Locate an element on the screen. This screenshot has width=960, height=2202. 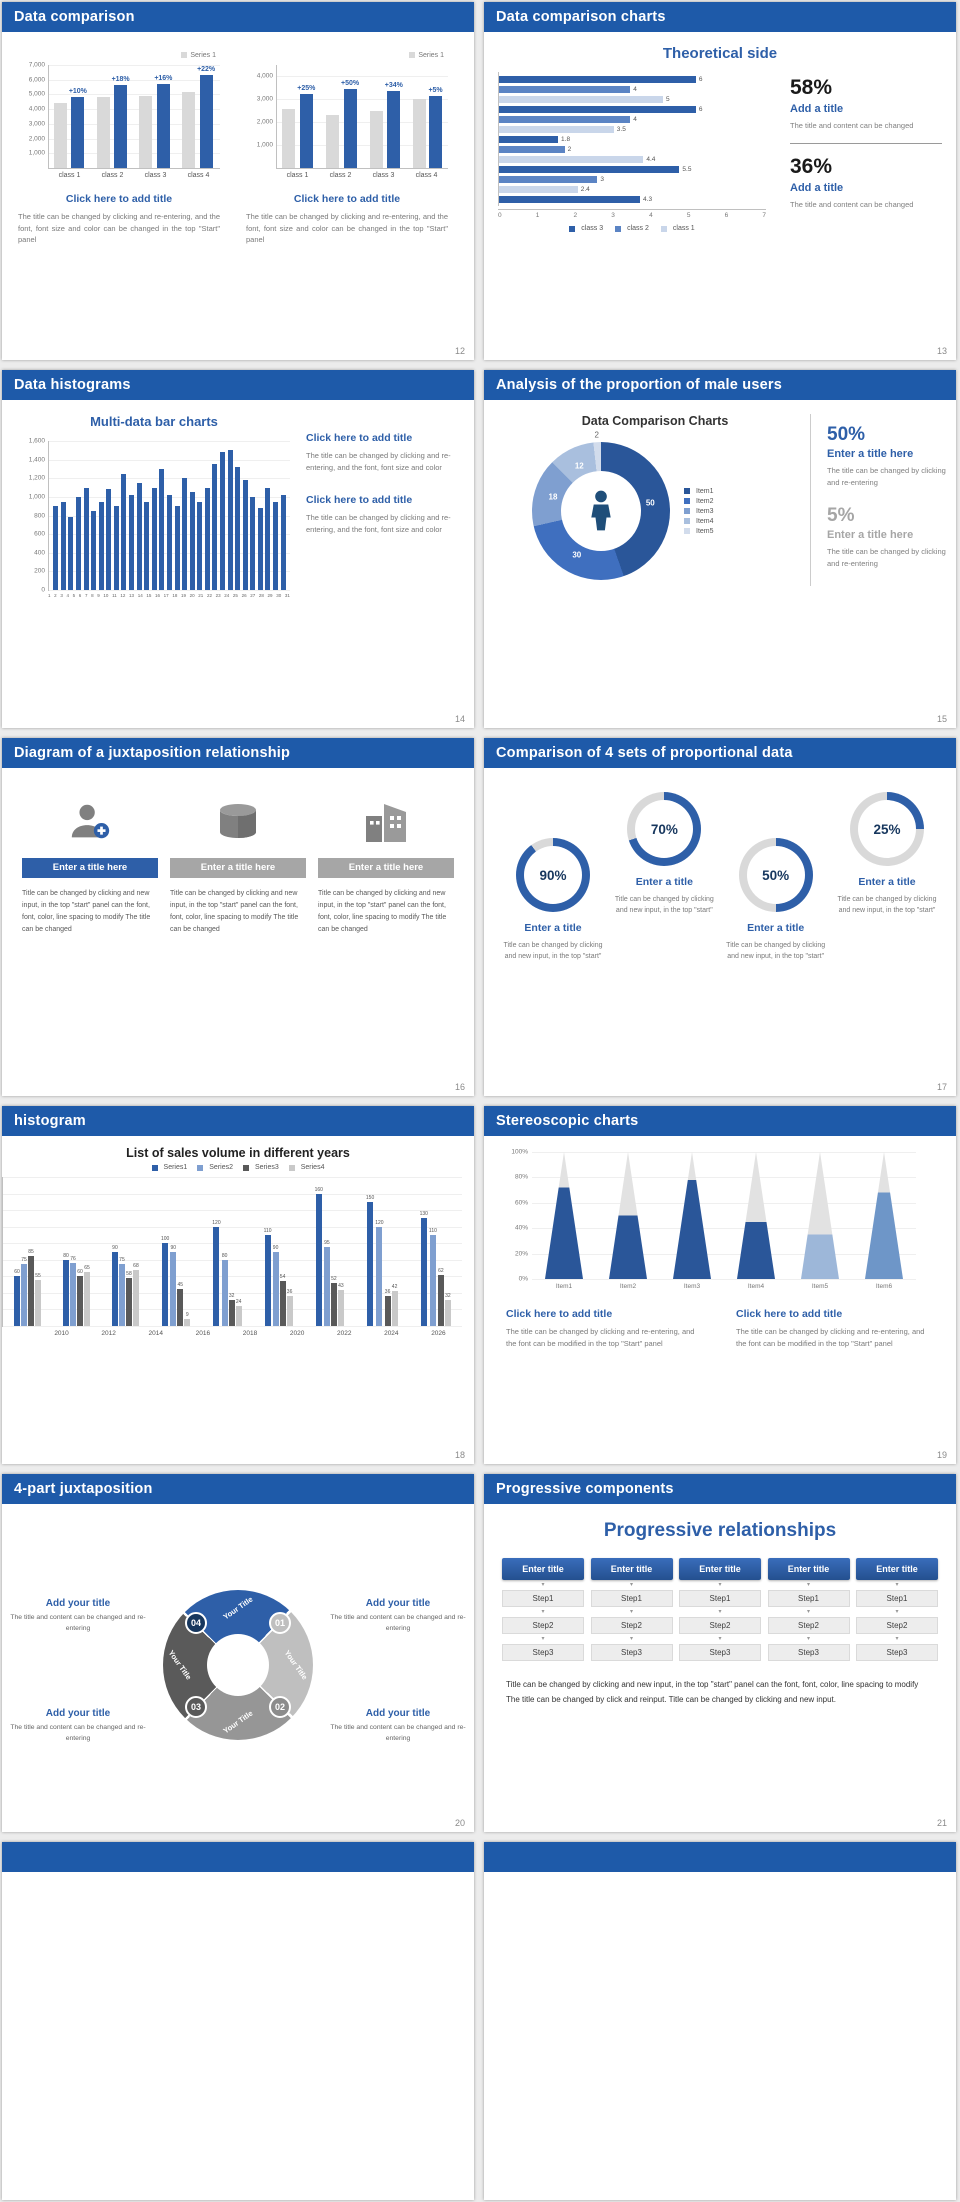
bar-group: 130 110 62 32 is located at coordinates (435, 1251).